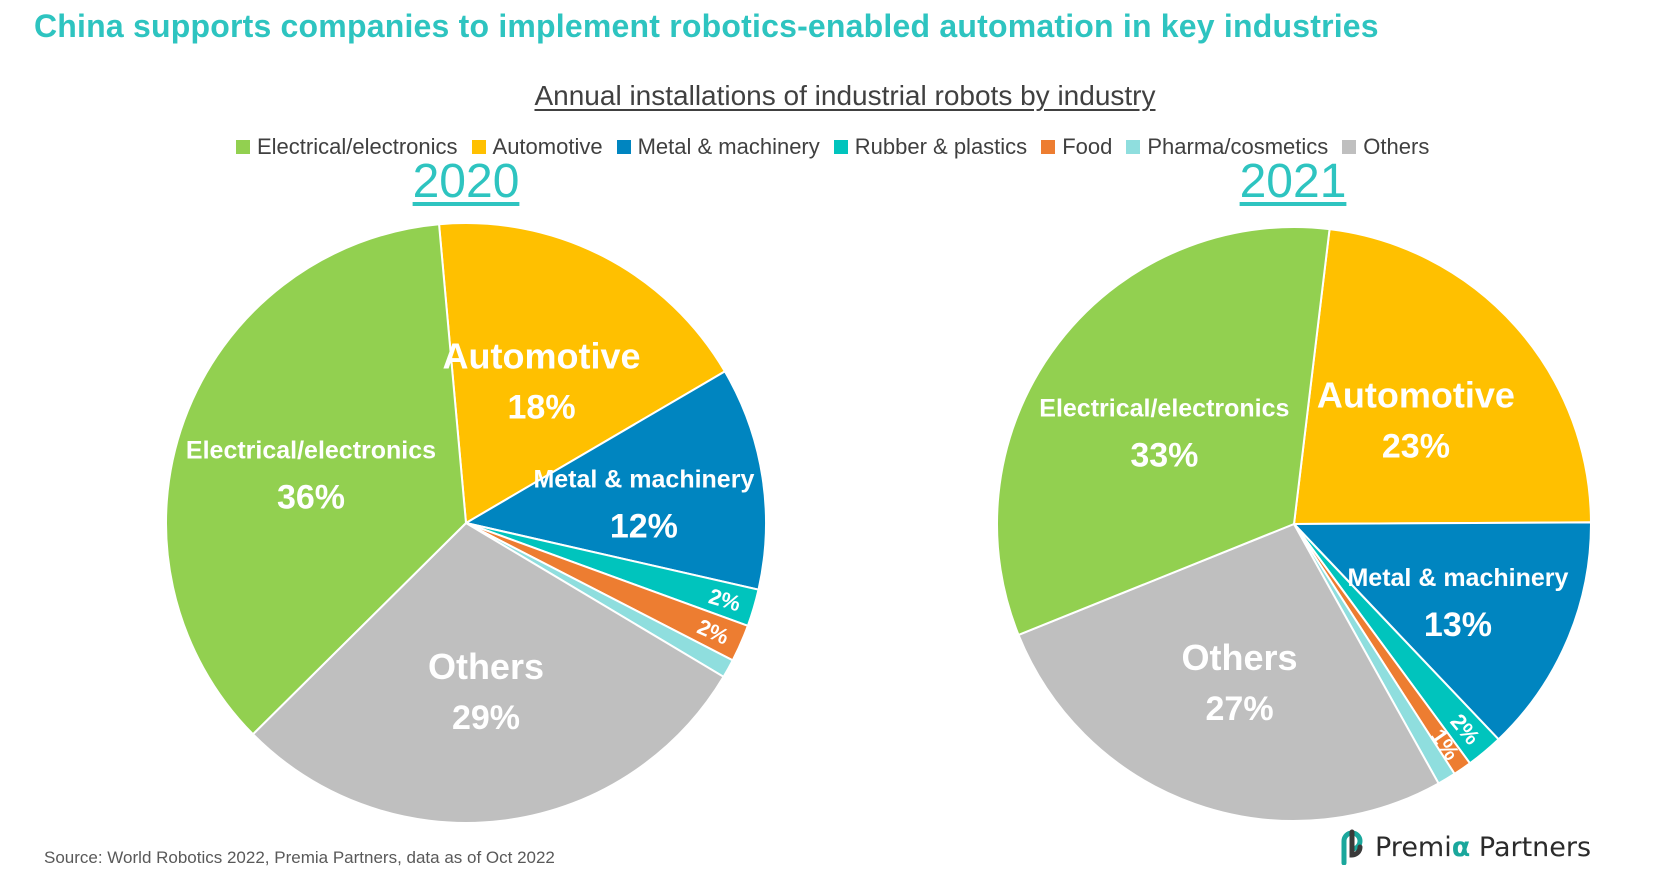  What do you see at coordinates (1457, 604) in the screenshot?
I see `data-label: Metal & machinery 13%` at bounding box center [1457, 604].